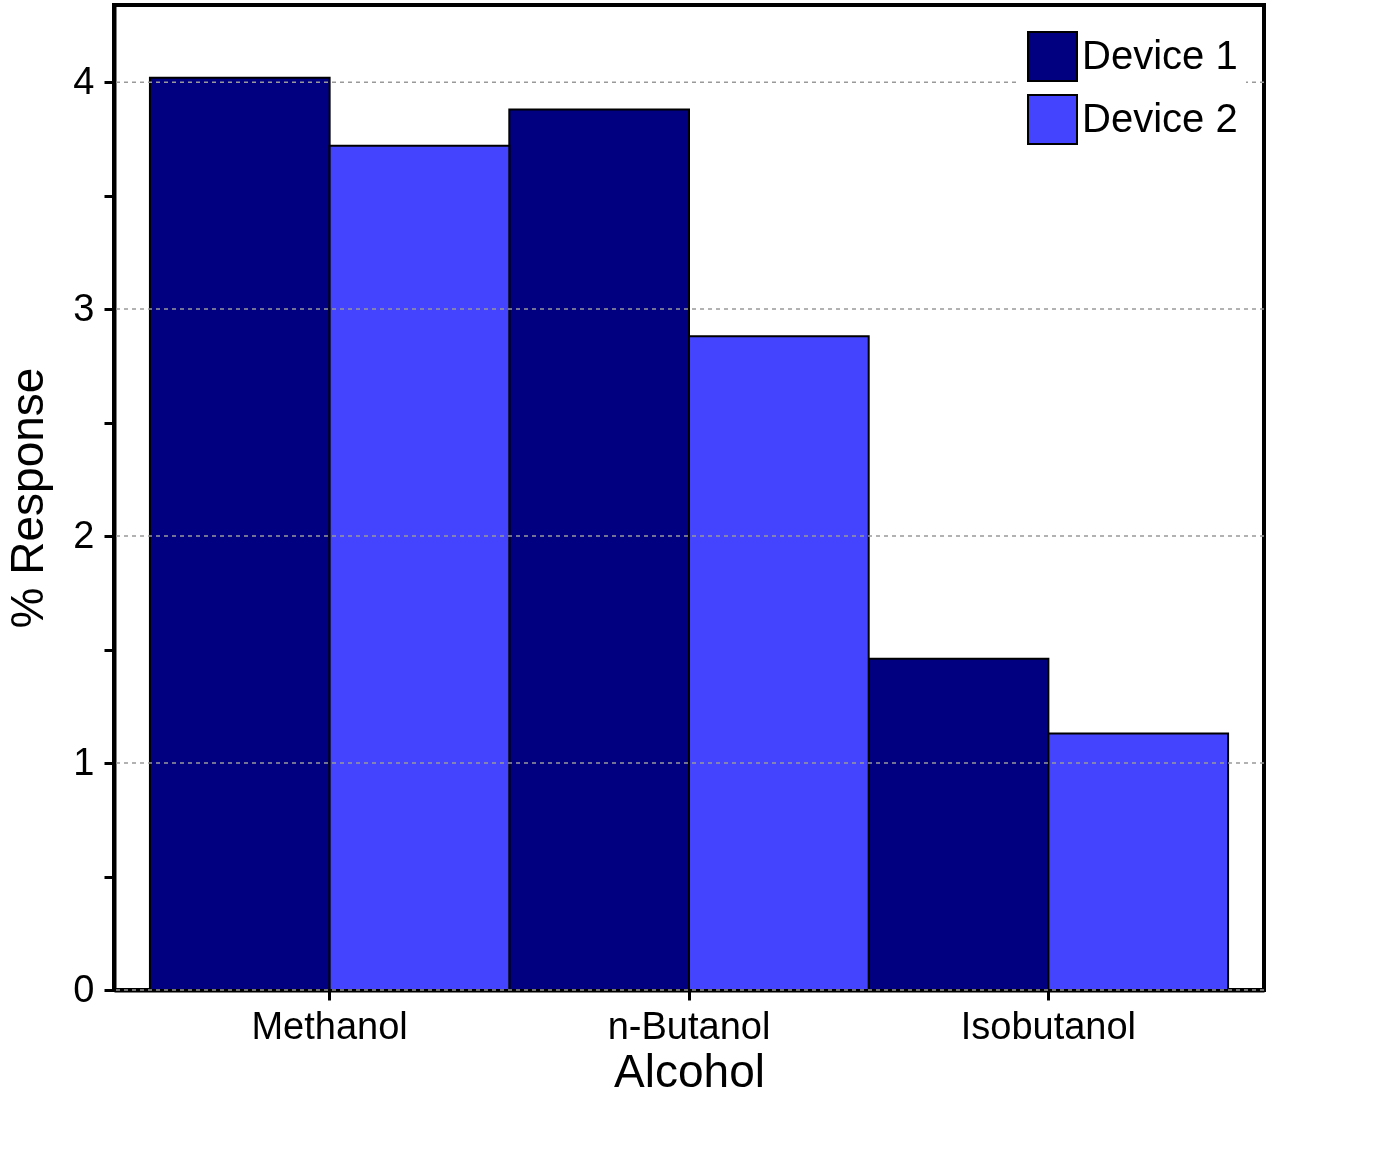 This screenshot has width=1382, height=1168. I want to click on legend-label: Device 2, so click(1160, 117).